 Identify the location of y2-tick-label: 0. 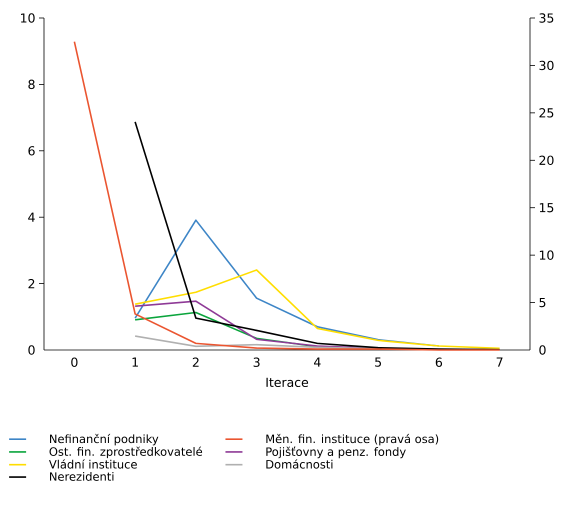
(542, 350).